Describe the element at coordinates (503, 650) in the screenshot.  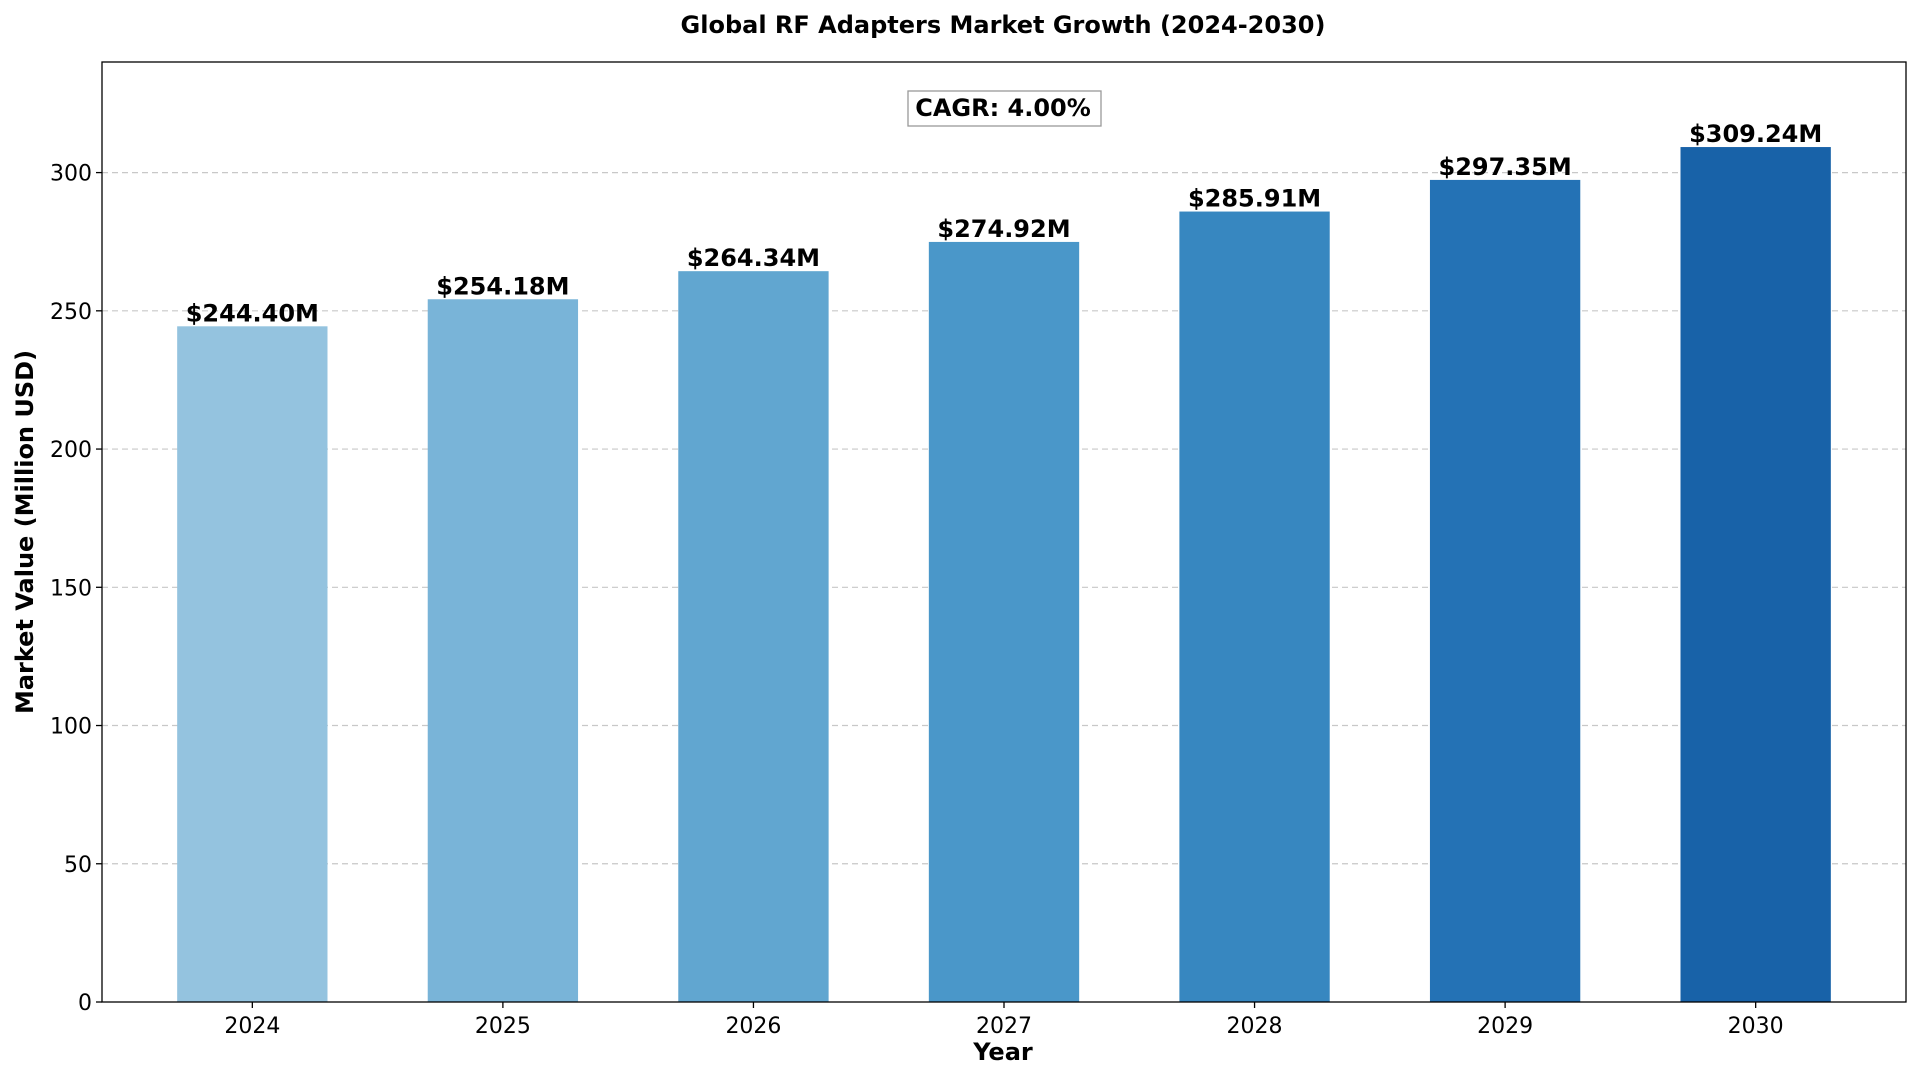
I see `bar-2025` at that location.